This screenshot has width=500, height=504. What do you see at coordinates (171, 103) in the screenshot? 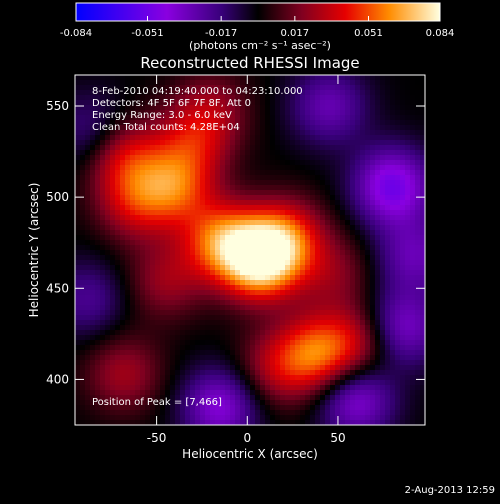
I see `annotation-line: Detectors: 4F 5F 6F 7F 8F, Att 0` at bounding box center [171, 103].